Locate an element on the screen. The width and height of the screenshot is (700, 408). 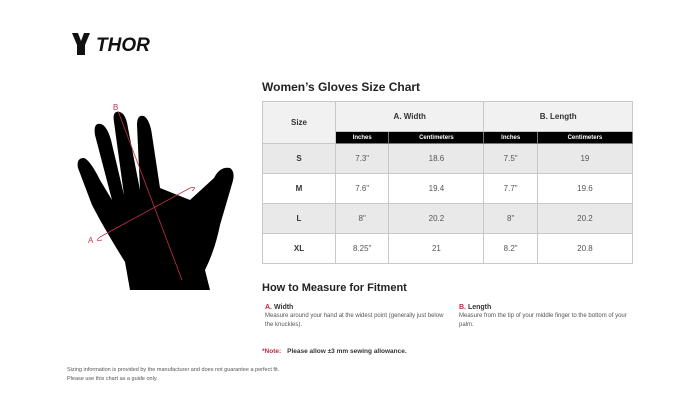
label-a: A is located at coordinates (91, 240).